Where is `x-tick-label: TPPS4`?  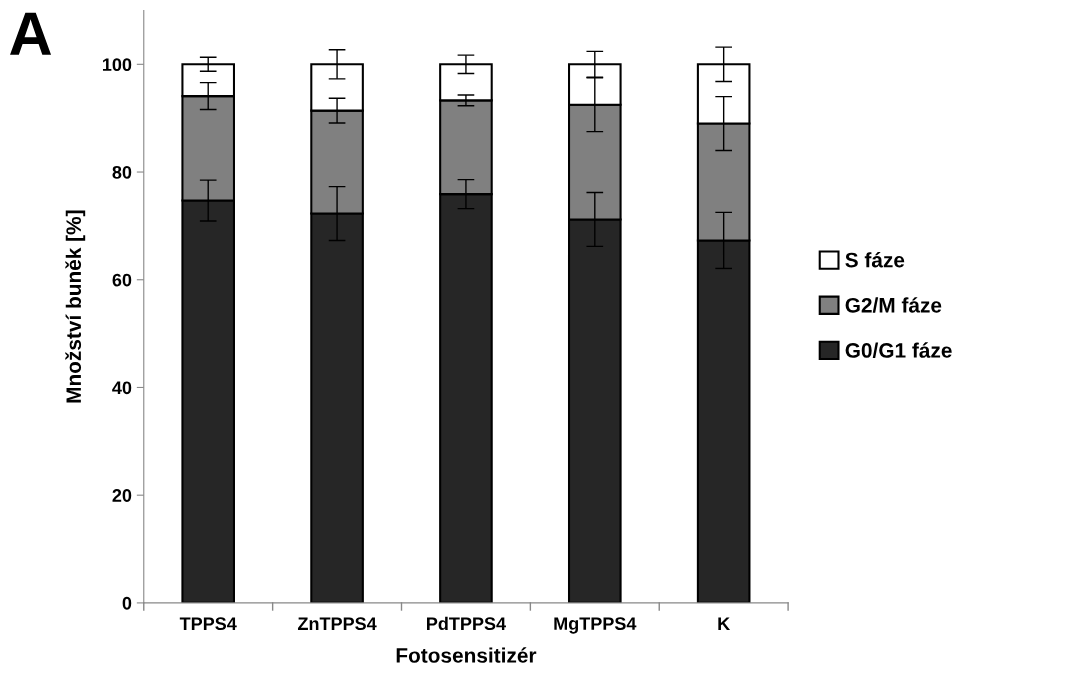
x-tick-label: TPPS4 is located at coordinates (208, 624).